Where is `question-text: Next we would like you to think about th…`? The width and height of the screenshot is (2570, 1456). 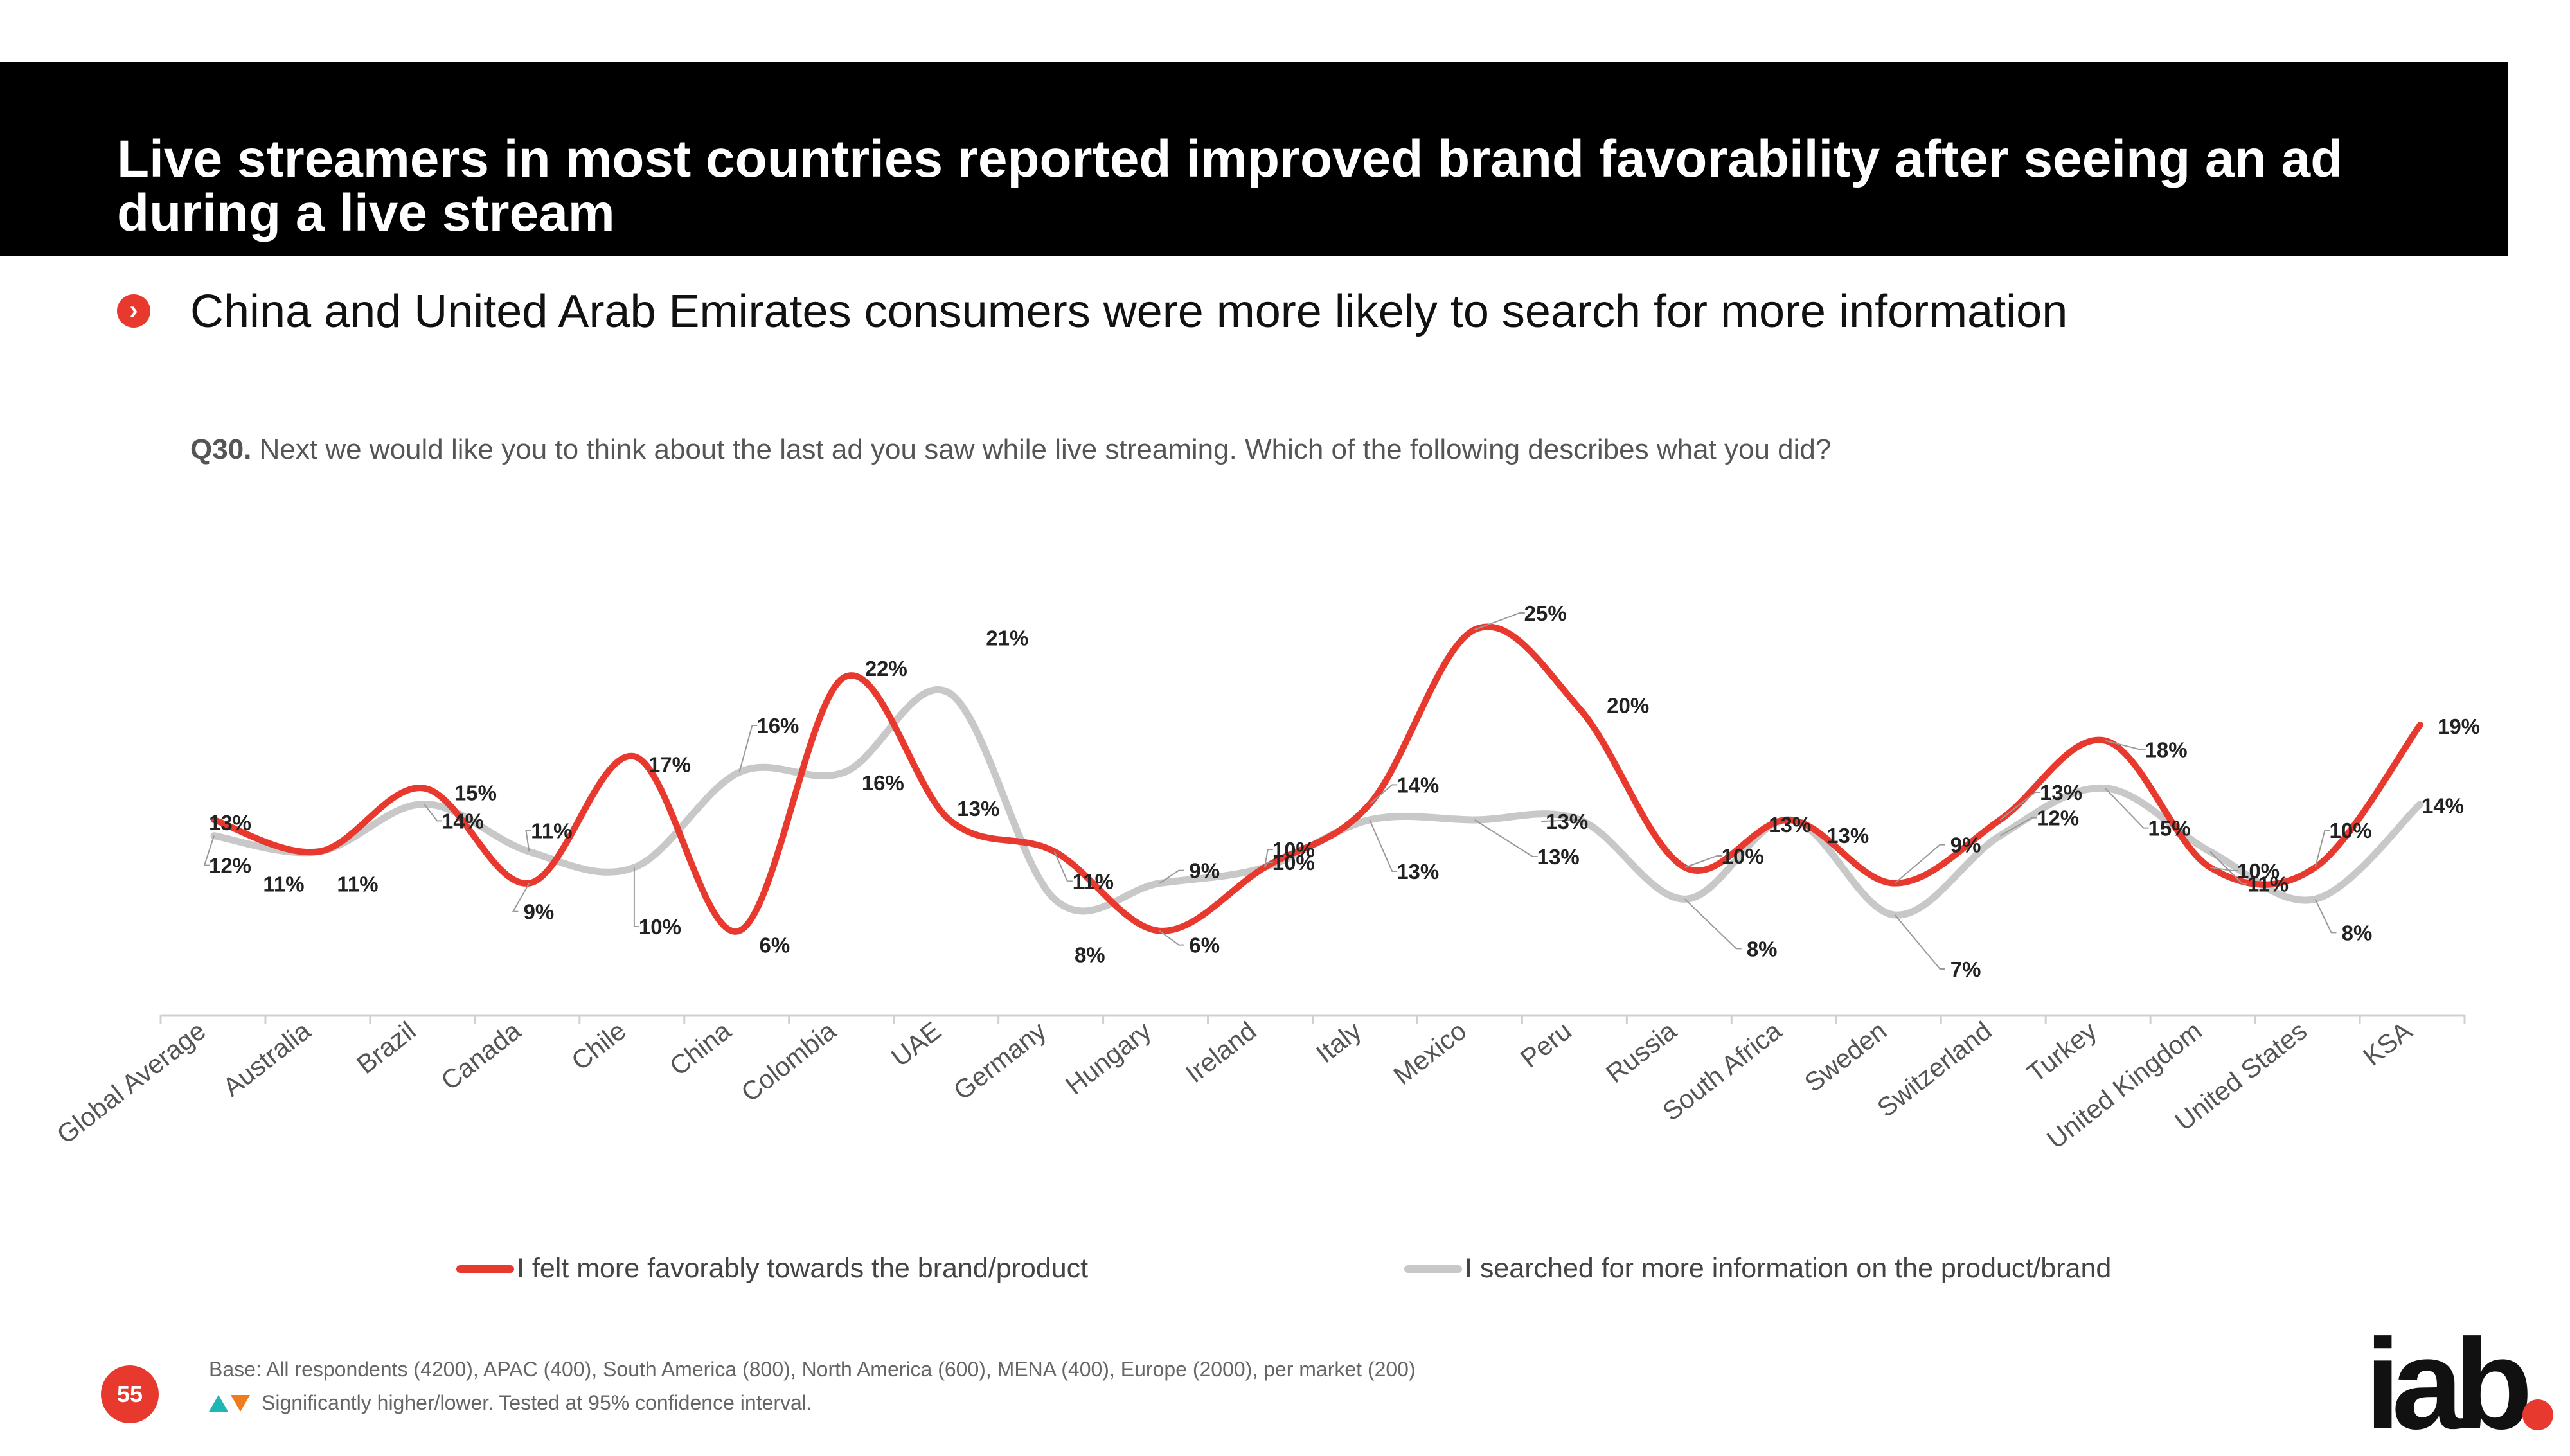 question-text: Next we would like you to think about th… is located at coordinates (1046, 449).